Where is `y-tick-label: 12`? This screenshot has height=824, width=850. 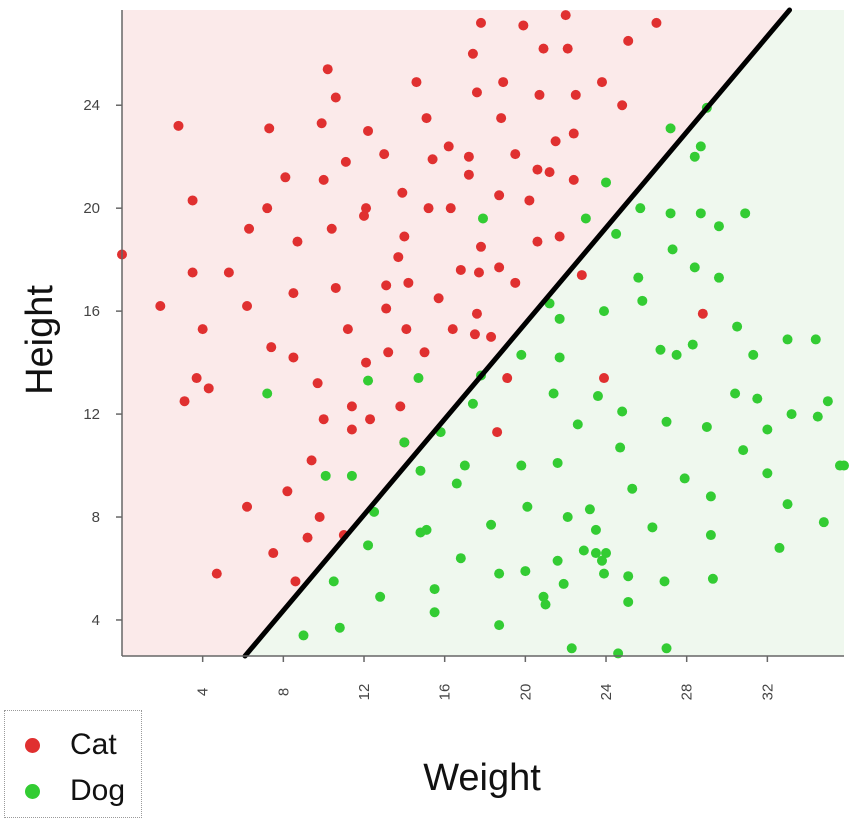
y-tick-label: 12 is located at coordinates (91, 414).